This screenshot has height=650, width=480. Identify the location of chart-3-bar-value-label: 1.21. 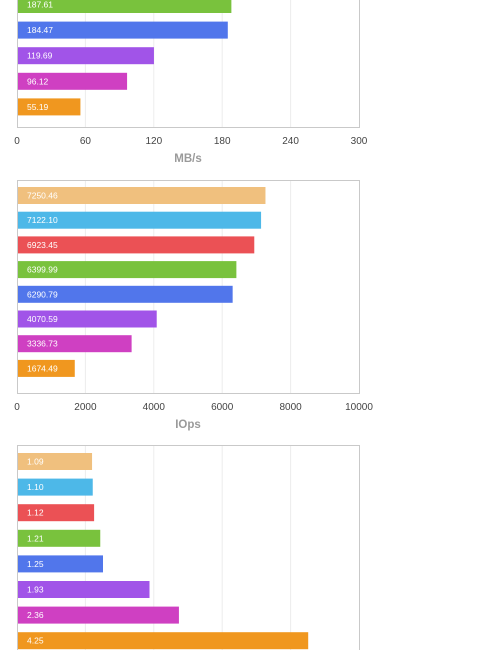
(35, 538).